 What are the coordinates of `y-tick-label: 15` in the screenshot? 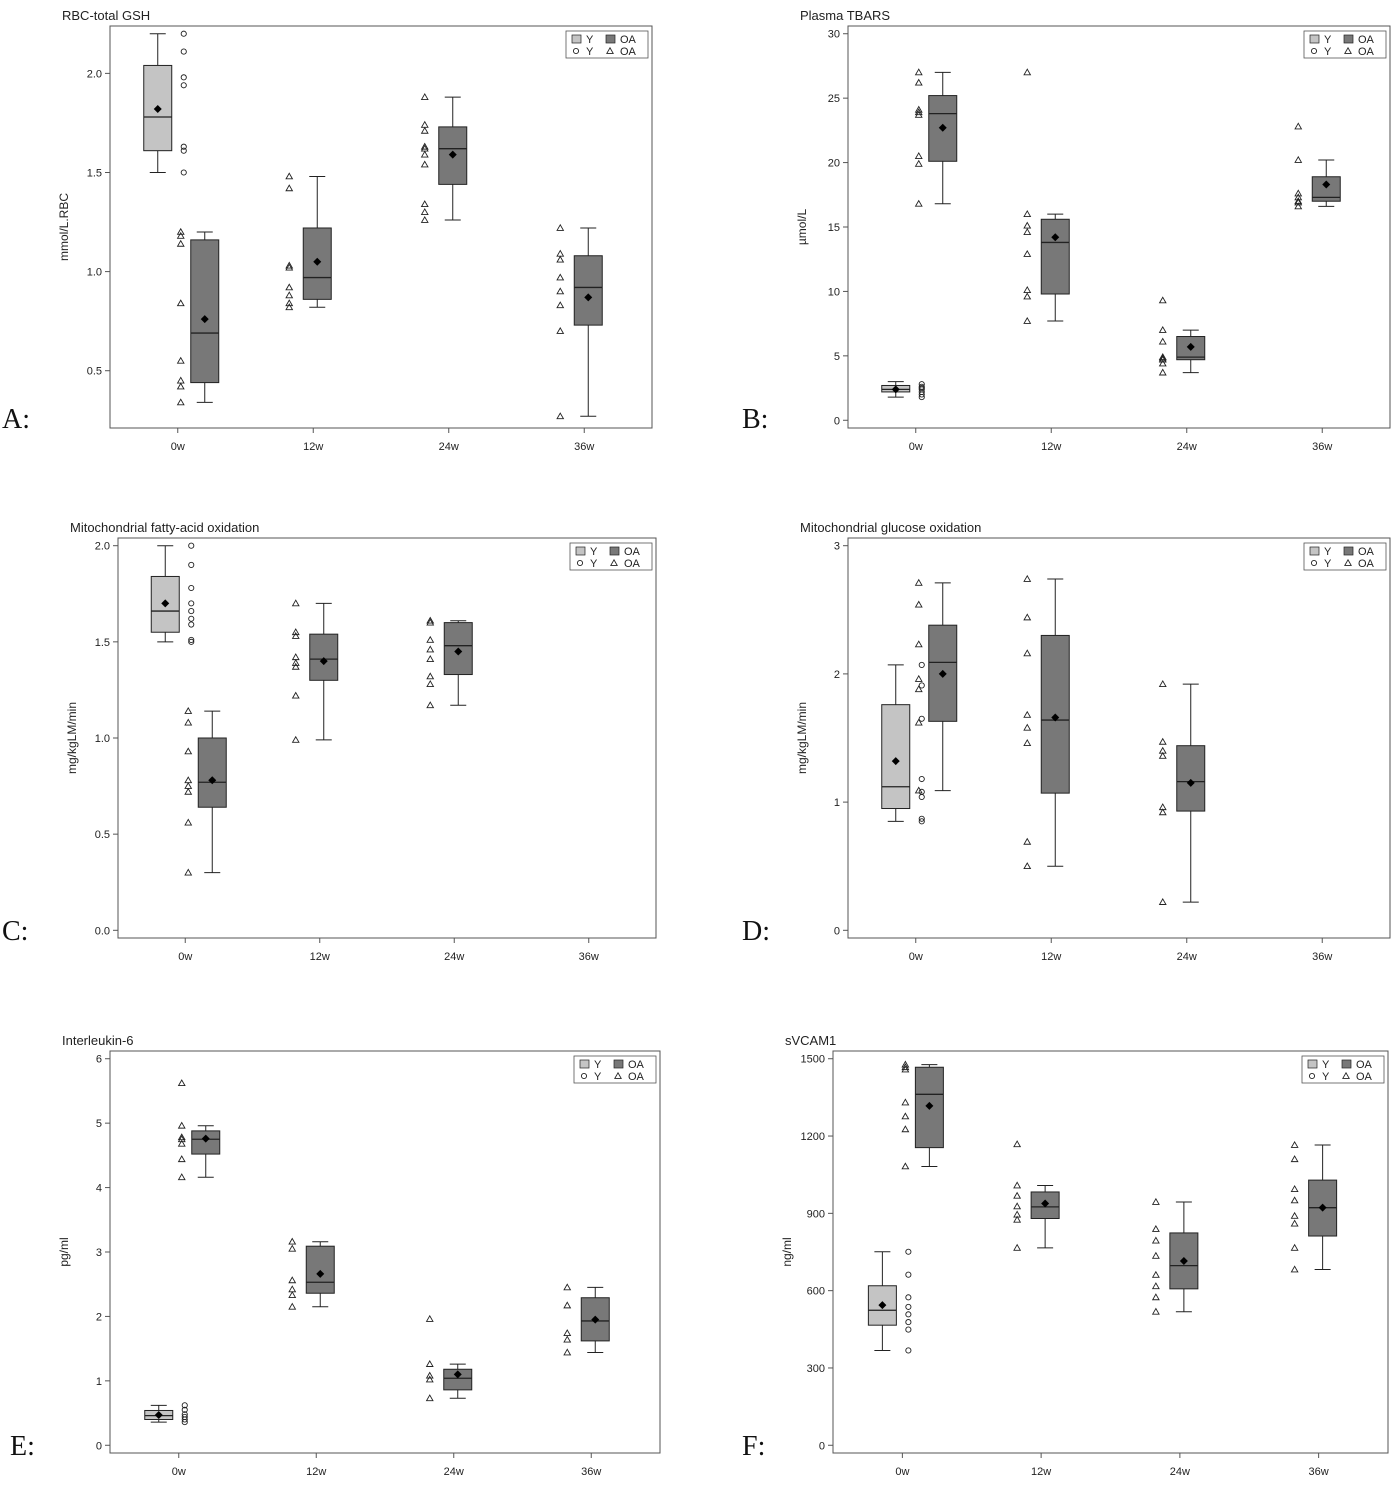 It's located at (834, 228).